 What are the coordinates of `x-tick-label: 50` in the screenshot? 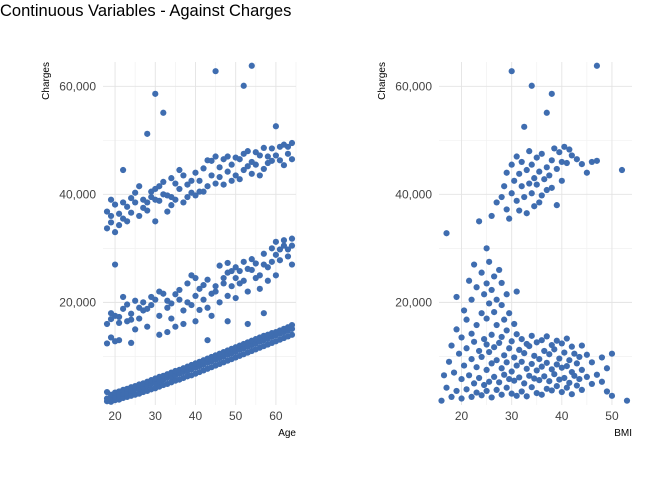 It's located at (236, 416).